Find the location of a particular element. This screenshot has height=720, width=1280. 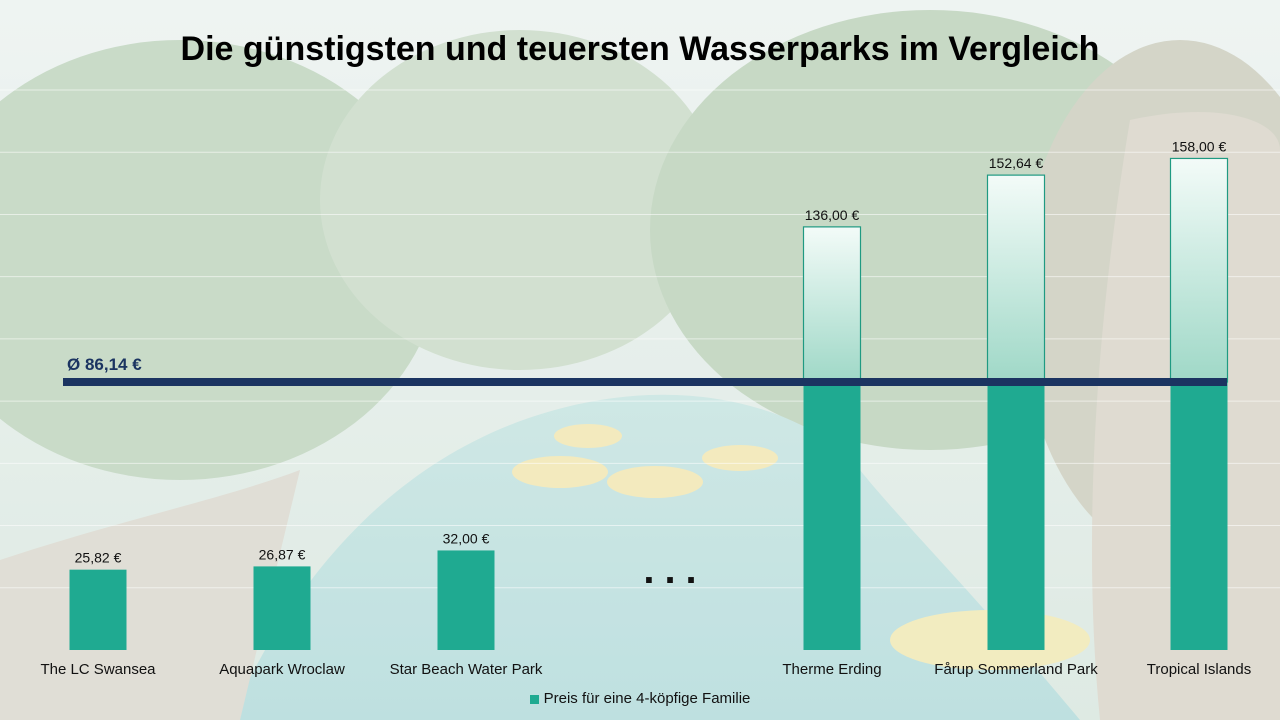

category-label: Star Beach Water Park is located at coordinates (466, 669).